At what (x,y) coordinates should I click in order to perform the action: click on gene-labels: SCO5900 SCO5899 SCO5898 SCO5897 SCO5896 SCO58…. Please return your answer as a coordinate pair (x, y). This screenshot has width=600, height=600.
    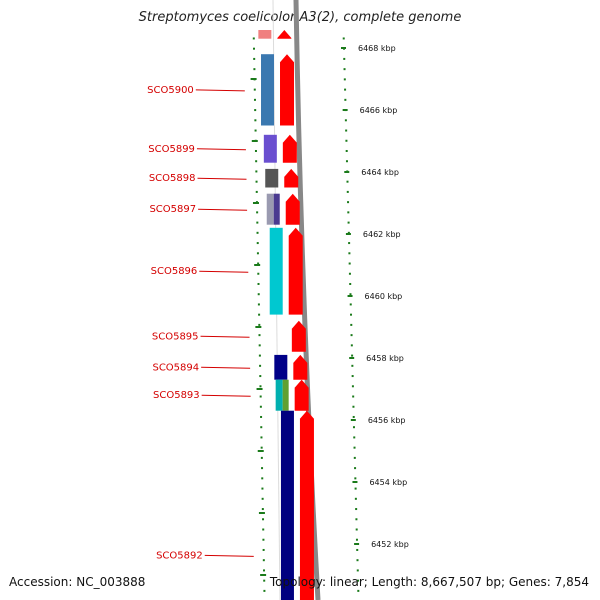
    Looking at the image, I should click on (200, 323).